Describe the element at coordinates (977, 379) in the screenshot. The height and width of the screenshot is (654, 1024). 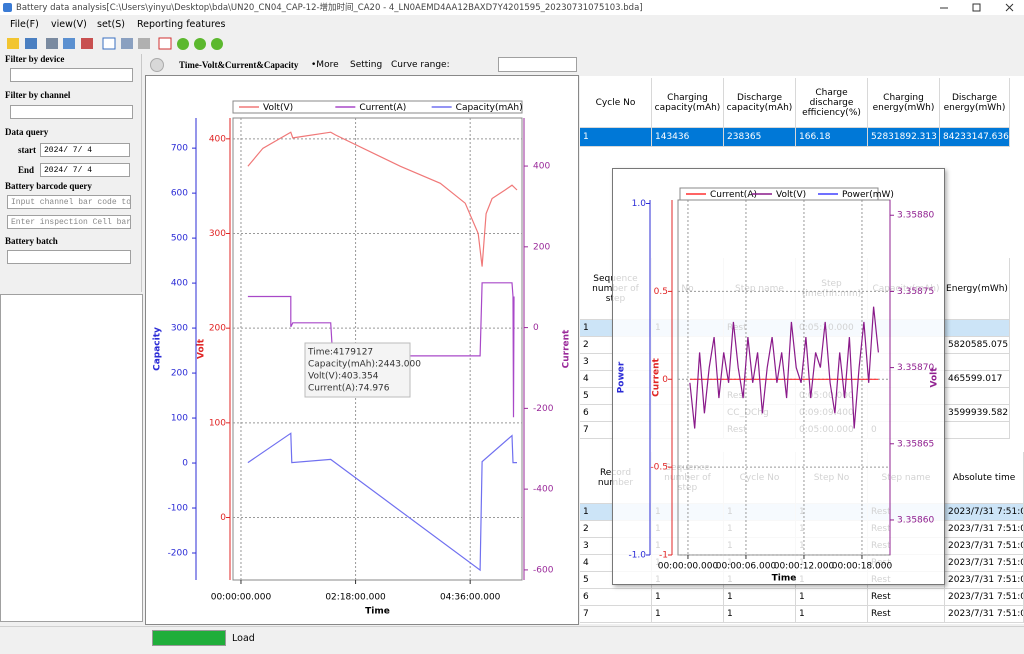
I see `table-cell: 465599.017` at that location.